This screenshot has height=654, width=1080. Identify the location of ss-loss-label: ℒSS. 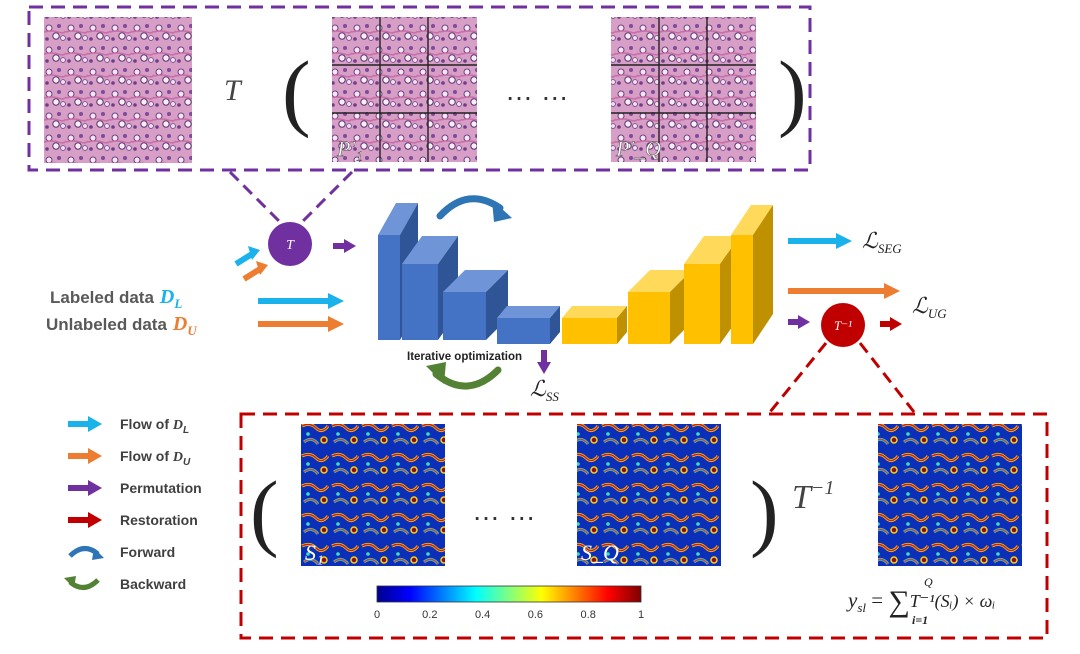
(544, 390).